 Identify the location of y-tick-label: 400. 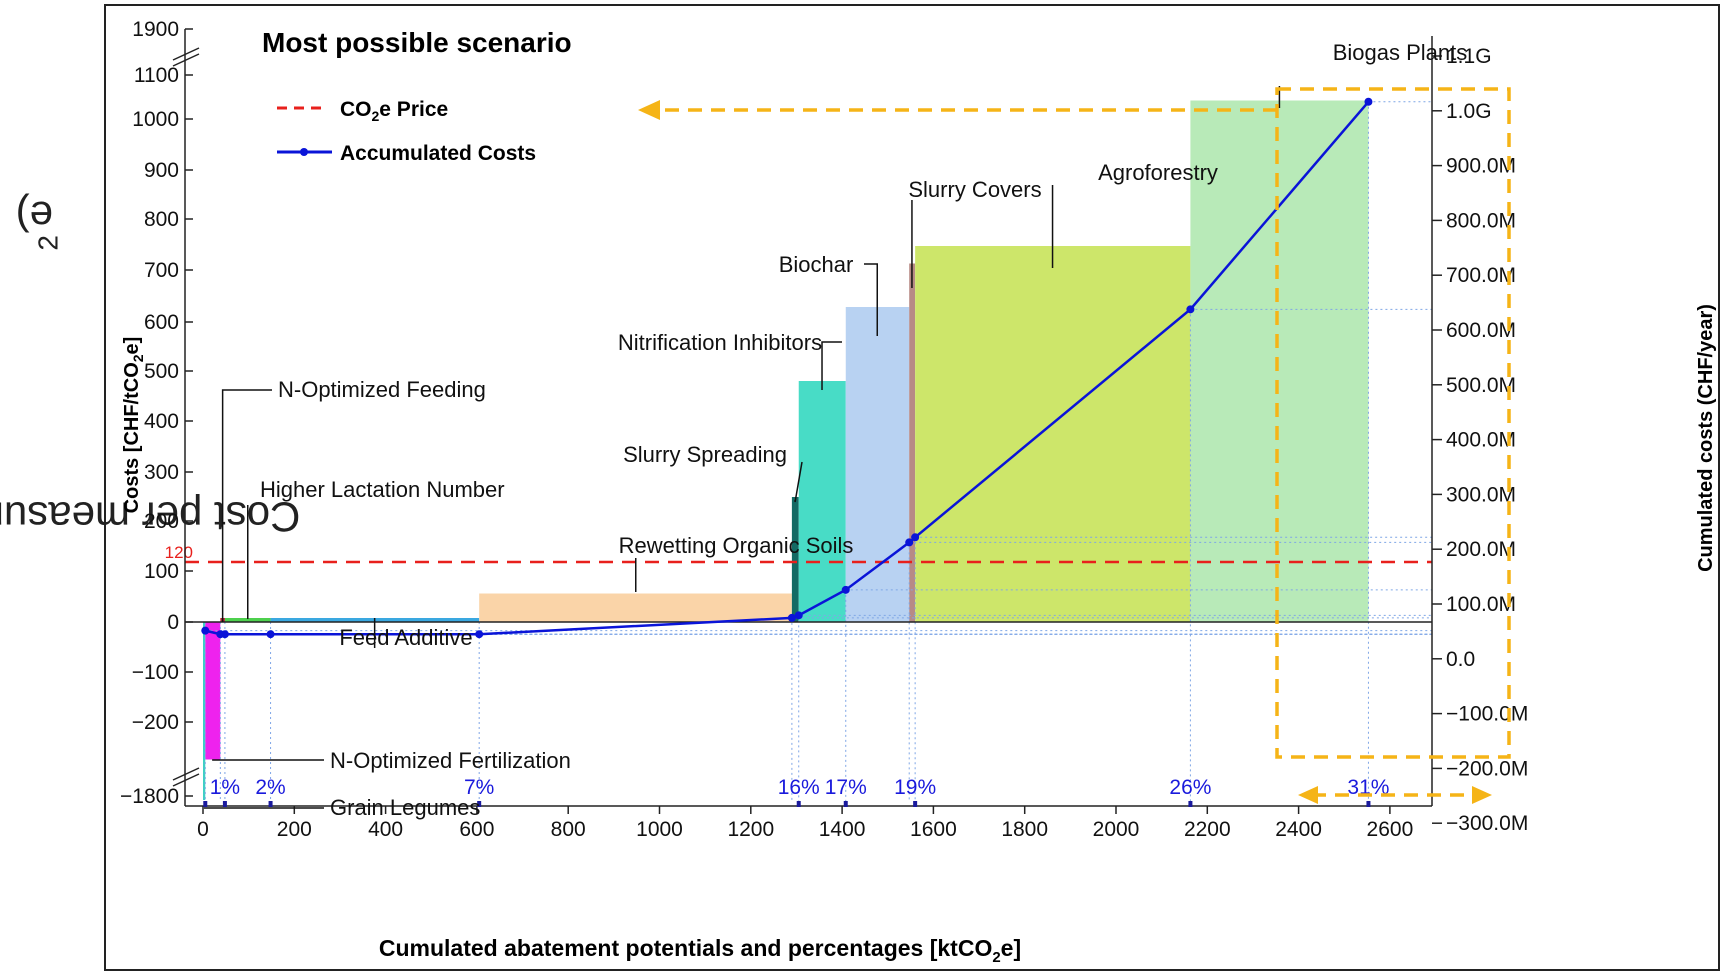
(161, 421).